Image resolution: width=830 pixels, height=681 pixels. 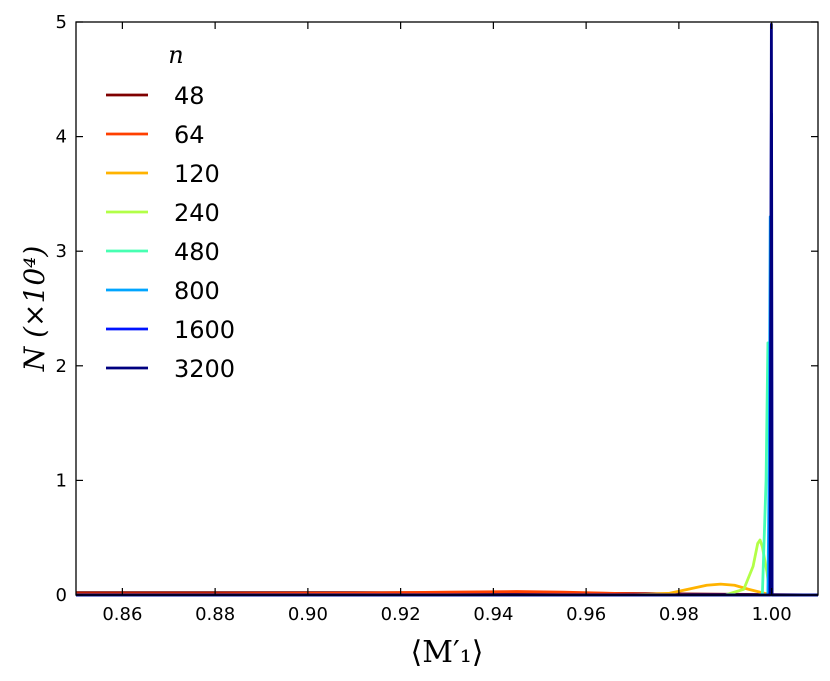 I want to click on y-tick-label: 2, so click(x=61, y=366).